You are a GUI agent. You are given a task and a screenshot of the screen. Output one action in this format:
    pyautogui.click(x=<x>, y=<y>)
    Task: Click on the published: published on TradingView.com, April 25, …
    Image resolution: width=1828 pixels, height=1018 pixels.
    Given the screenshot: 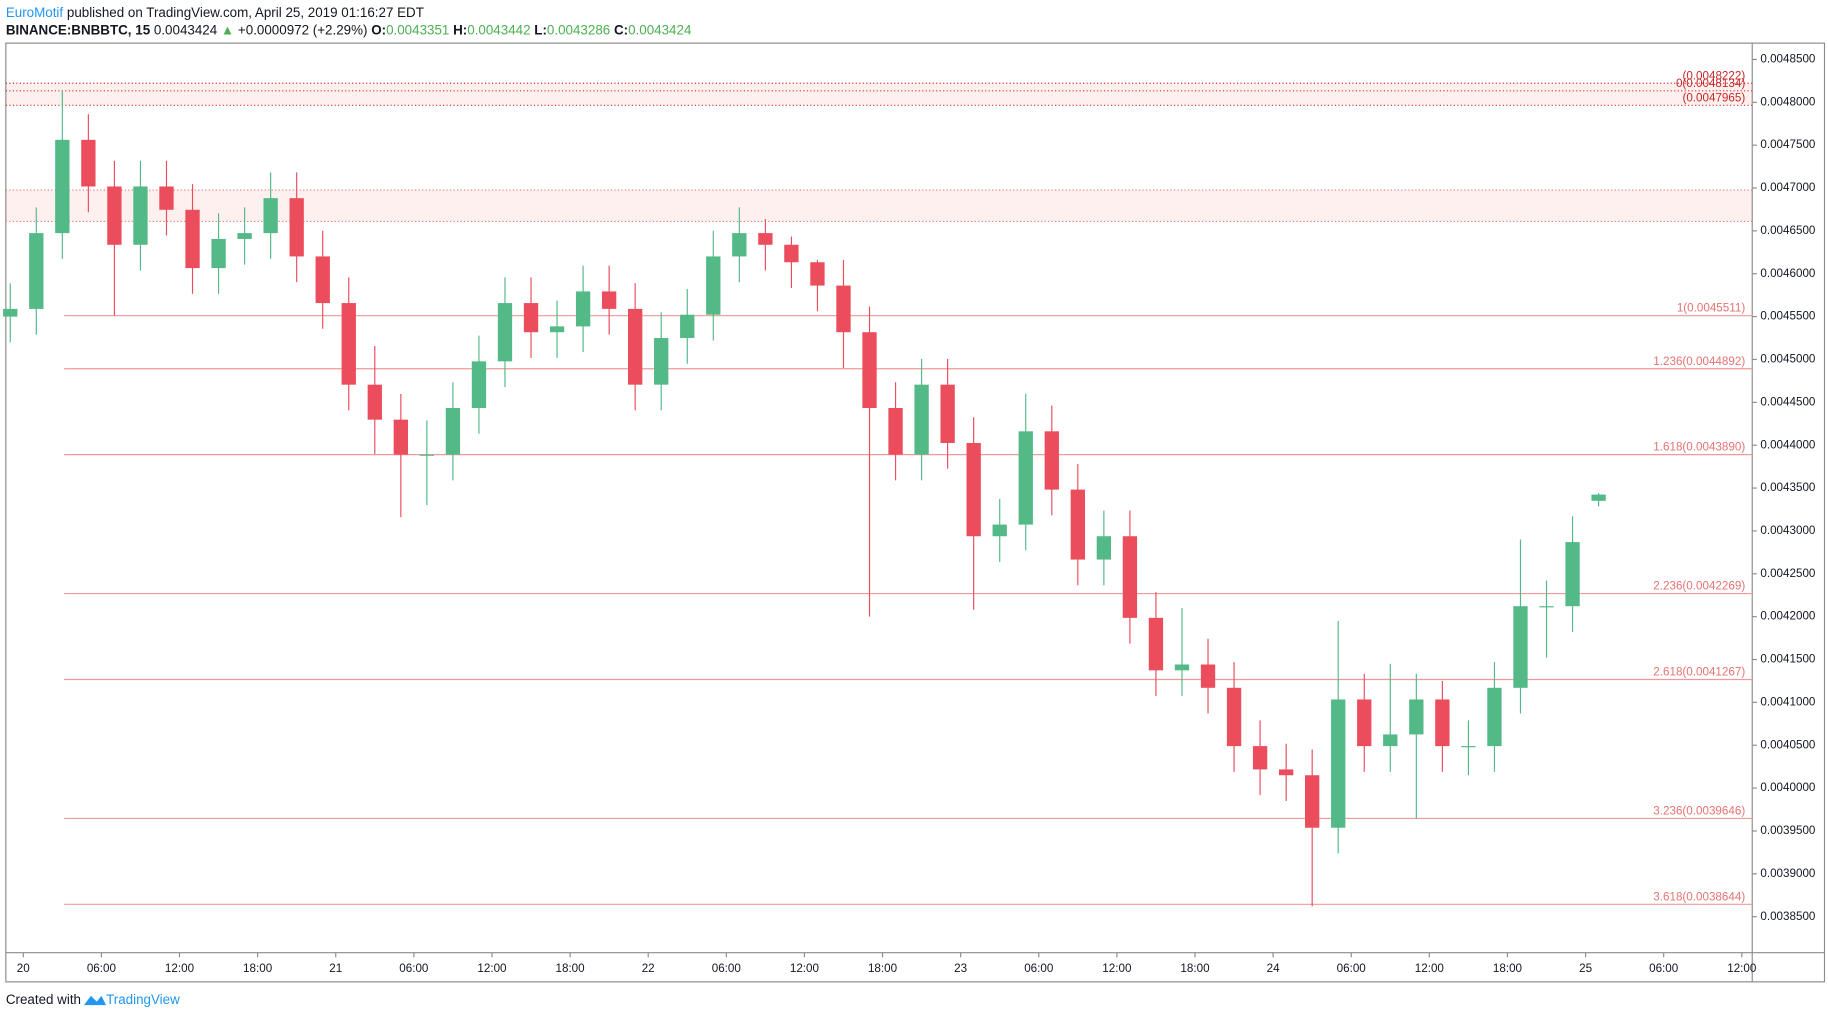 What is the action you would take?
    pyautogui.click(x=245, y=11)
    